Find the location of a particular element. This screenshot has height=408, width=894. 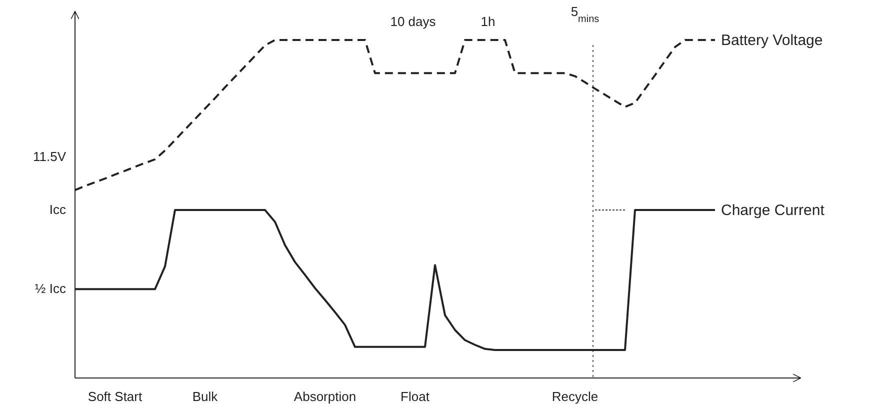

series-label: Charge Current is located at coordinates (773, 211).